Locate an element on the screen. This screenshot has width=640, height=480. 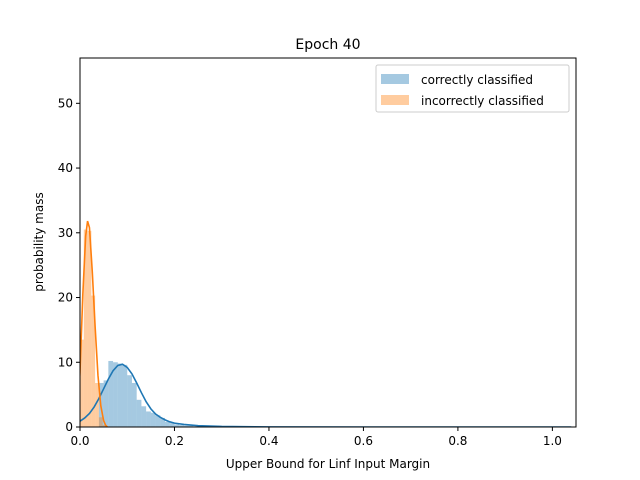
legend-box is located at coordinates (472, 88).